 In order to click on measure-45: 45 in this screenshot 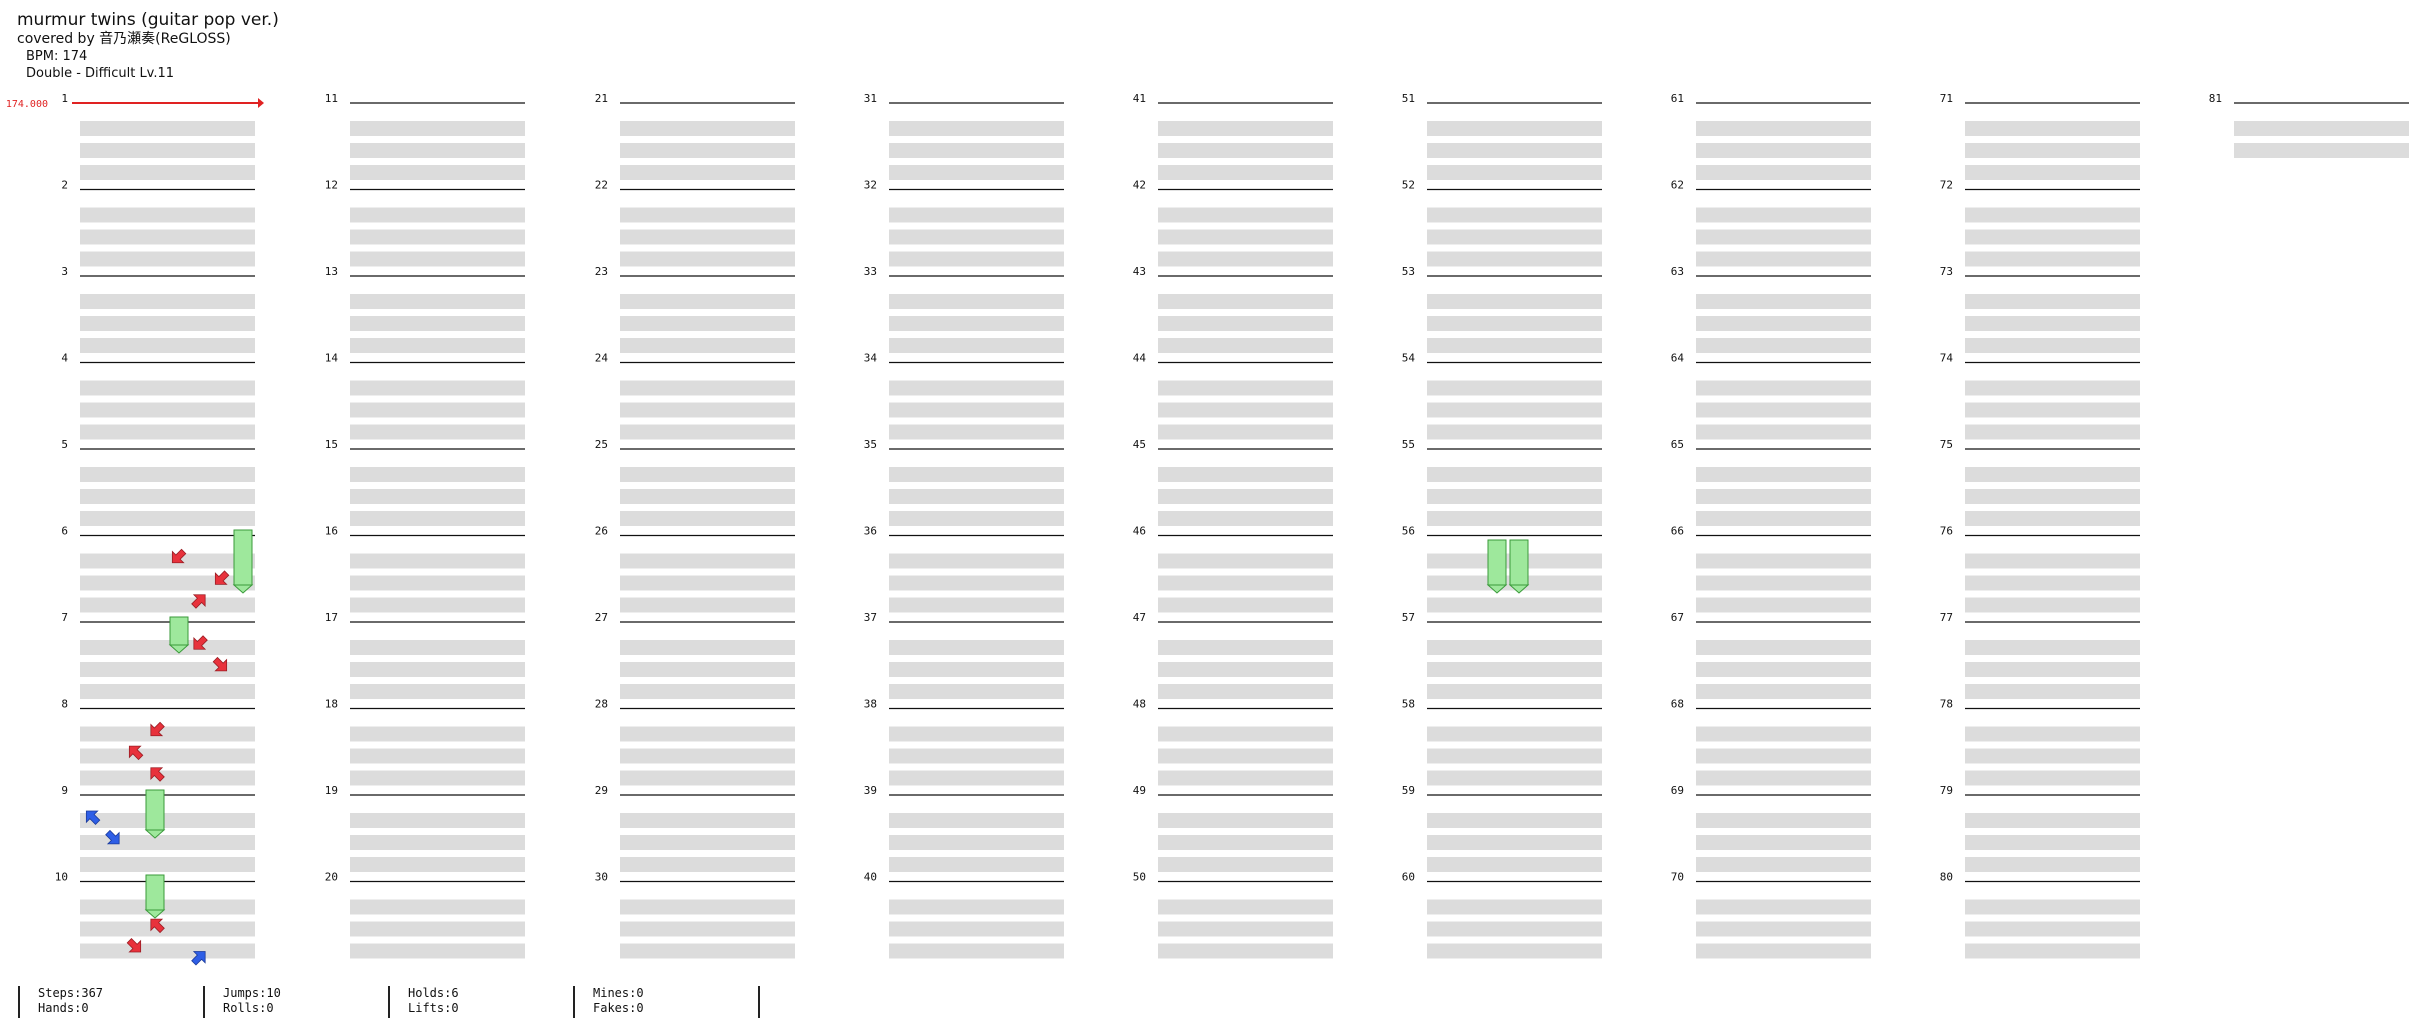, I will do `click(1233, 482)`.